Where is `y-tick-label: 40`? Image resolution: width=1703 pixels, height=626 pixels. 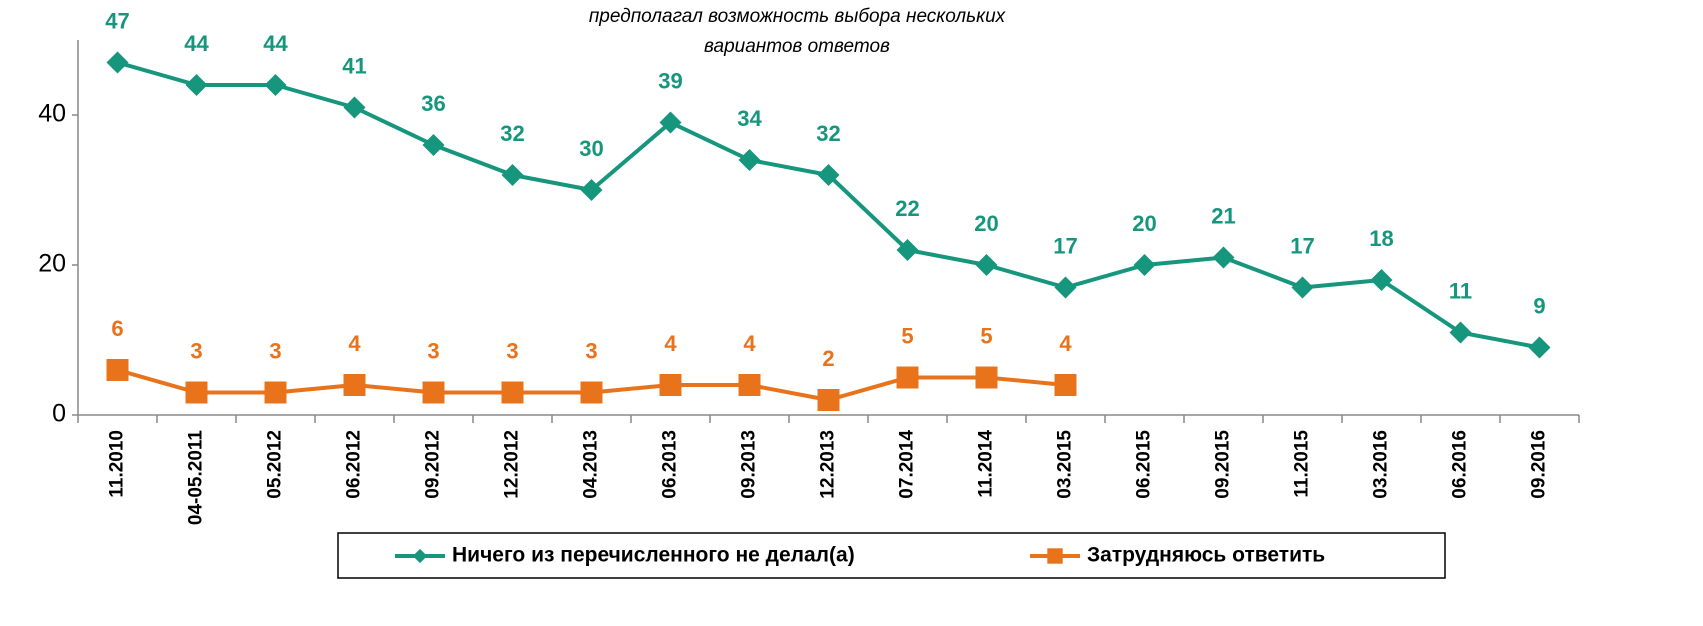 y-tick-label: 40 is located at coordinates (52, 114).